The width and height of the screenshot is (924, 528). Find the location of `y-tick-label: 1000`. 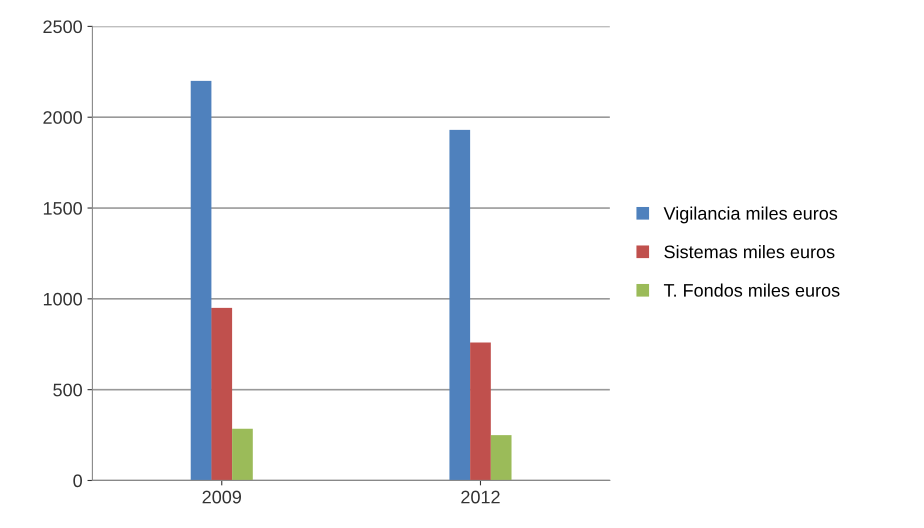

y-tick-label: 1000 is located at coordinates (63, 299).